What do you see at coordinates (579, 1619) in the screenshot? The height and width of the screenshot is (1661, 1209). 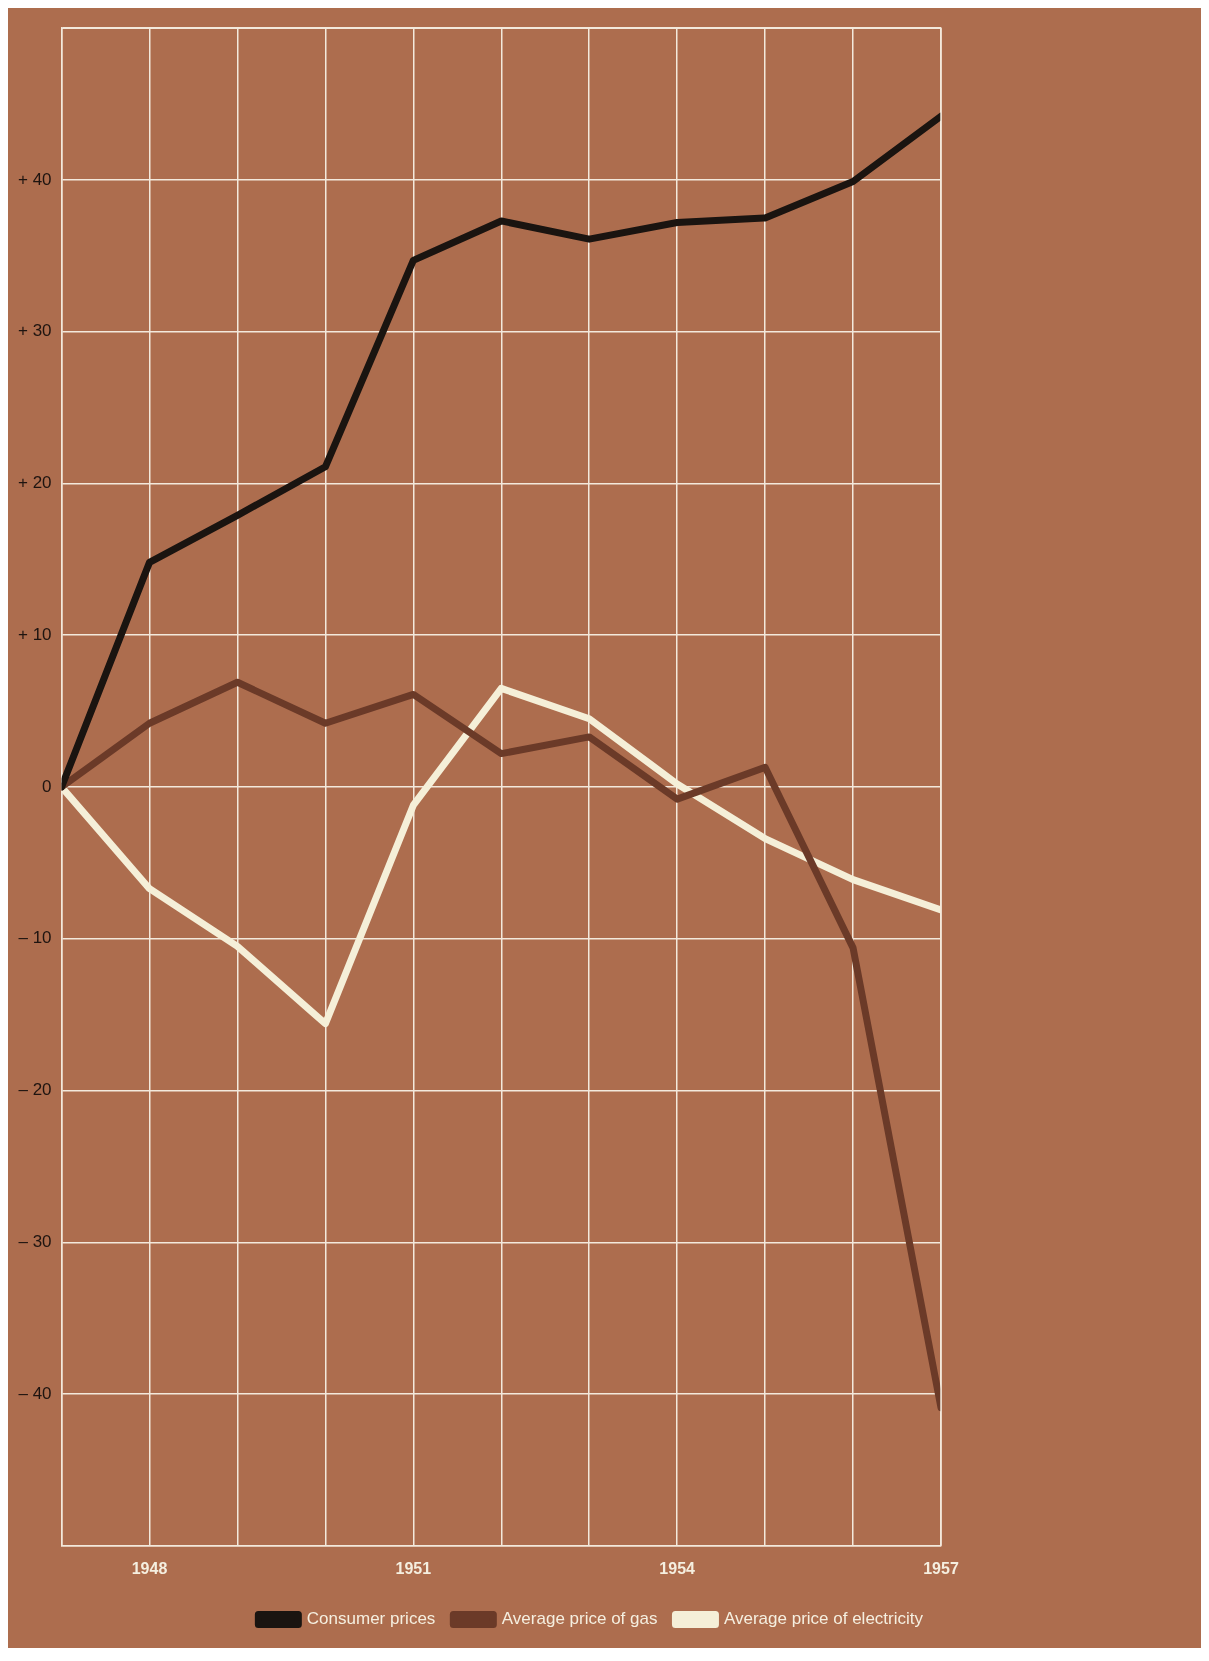 I see `legend-label: Average price of gas` at bounding box center [579, 1619].